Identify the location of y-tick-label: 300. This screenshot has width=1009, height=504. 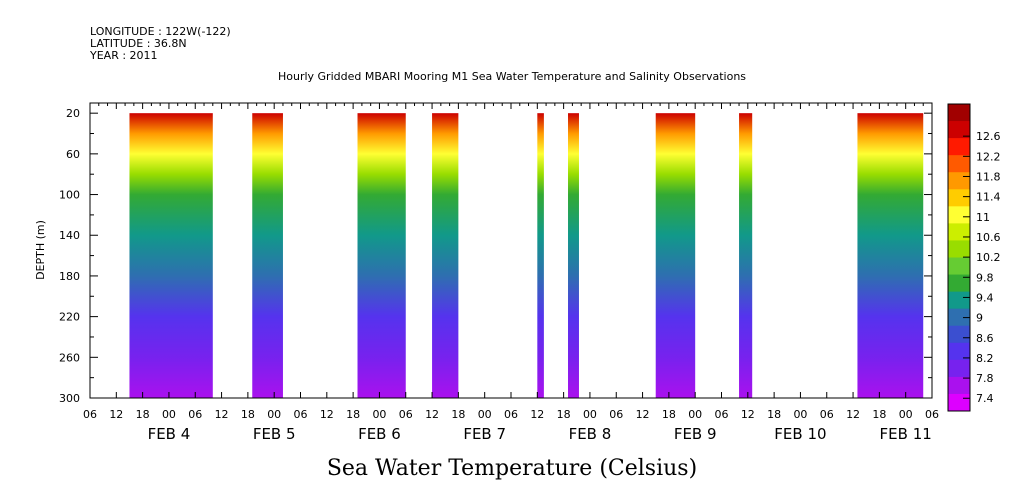
(69, 398).